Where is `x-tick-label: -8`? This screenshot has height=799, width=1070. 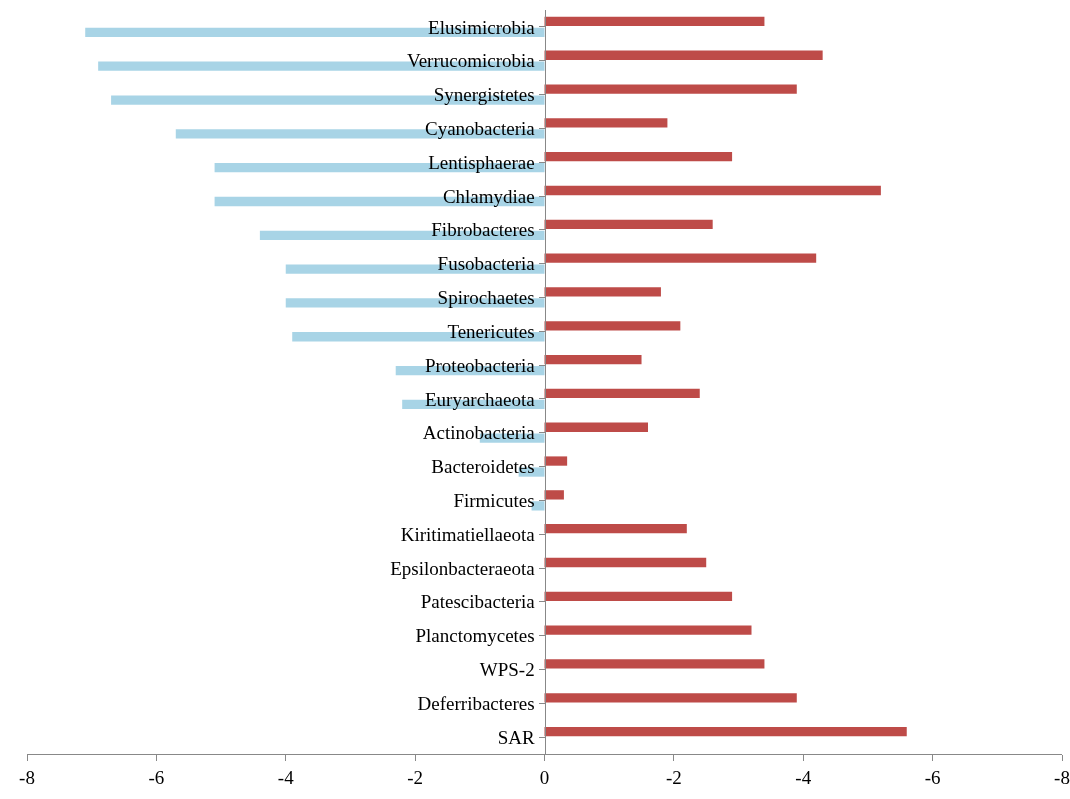
x-tick-label: -8 is located at coordinates (27, 777).